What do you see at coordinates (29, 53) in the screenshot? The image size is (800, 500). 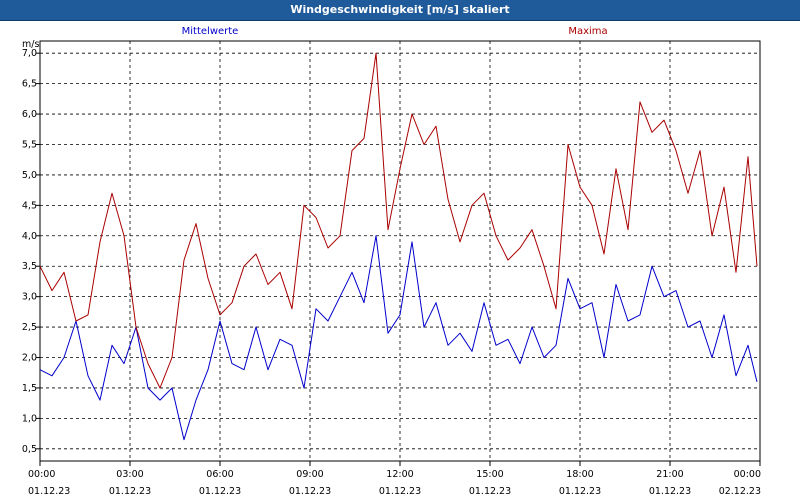 I see `y-tick-label: 7,0` at bounding box center [29, 53].